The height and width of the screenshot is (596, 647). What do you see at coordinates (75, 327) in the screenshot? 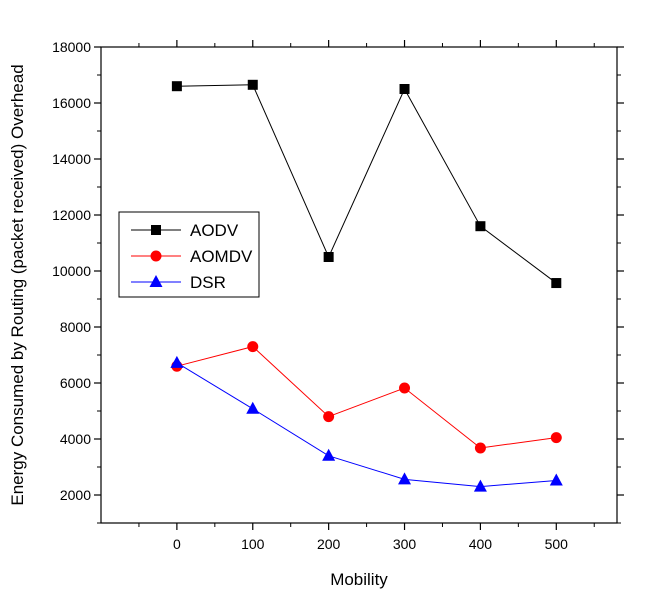
I see `y-tick-label: 8000` at bounding box center [75, 327].